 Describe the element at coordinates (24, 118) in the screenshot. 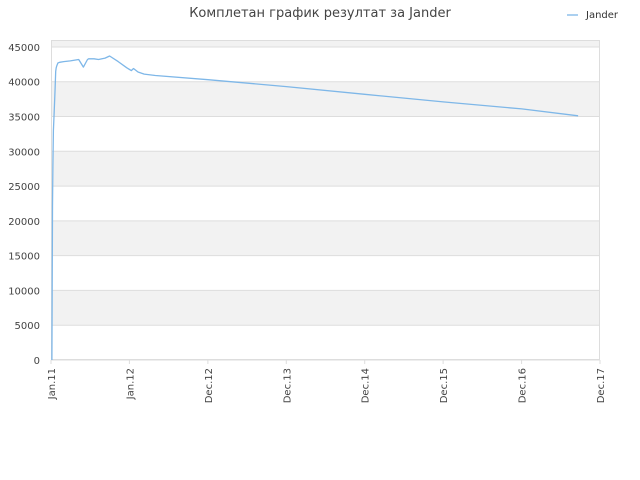

I see `y-tick-label: 35000` at that location.